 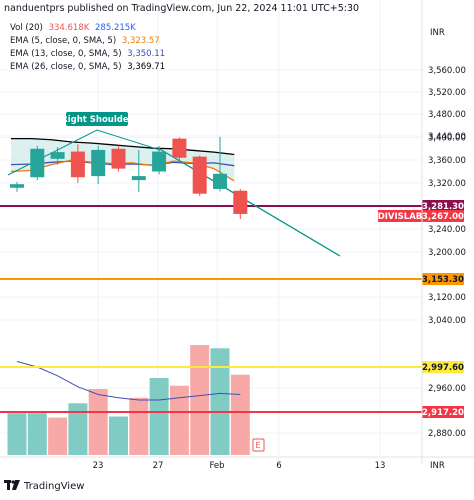 What do you see at coordinates (447, 115) in the screenshot?
I see `price-tick-label: 3,480.00` at bounding box center [447, 115].